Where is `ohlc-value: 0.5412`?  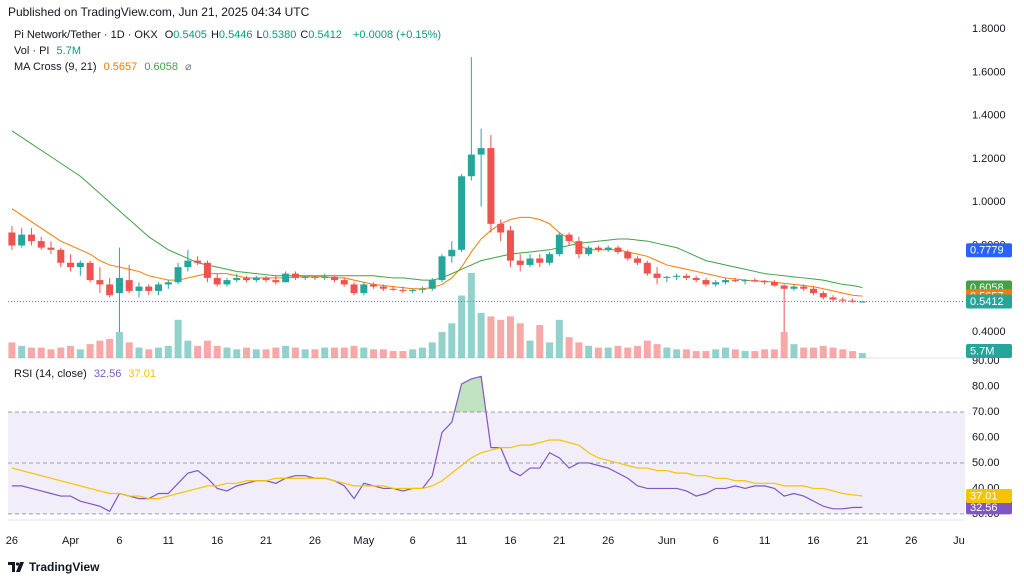 ohlc-value: 0.5412 is located at coordinates (325, 35).